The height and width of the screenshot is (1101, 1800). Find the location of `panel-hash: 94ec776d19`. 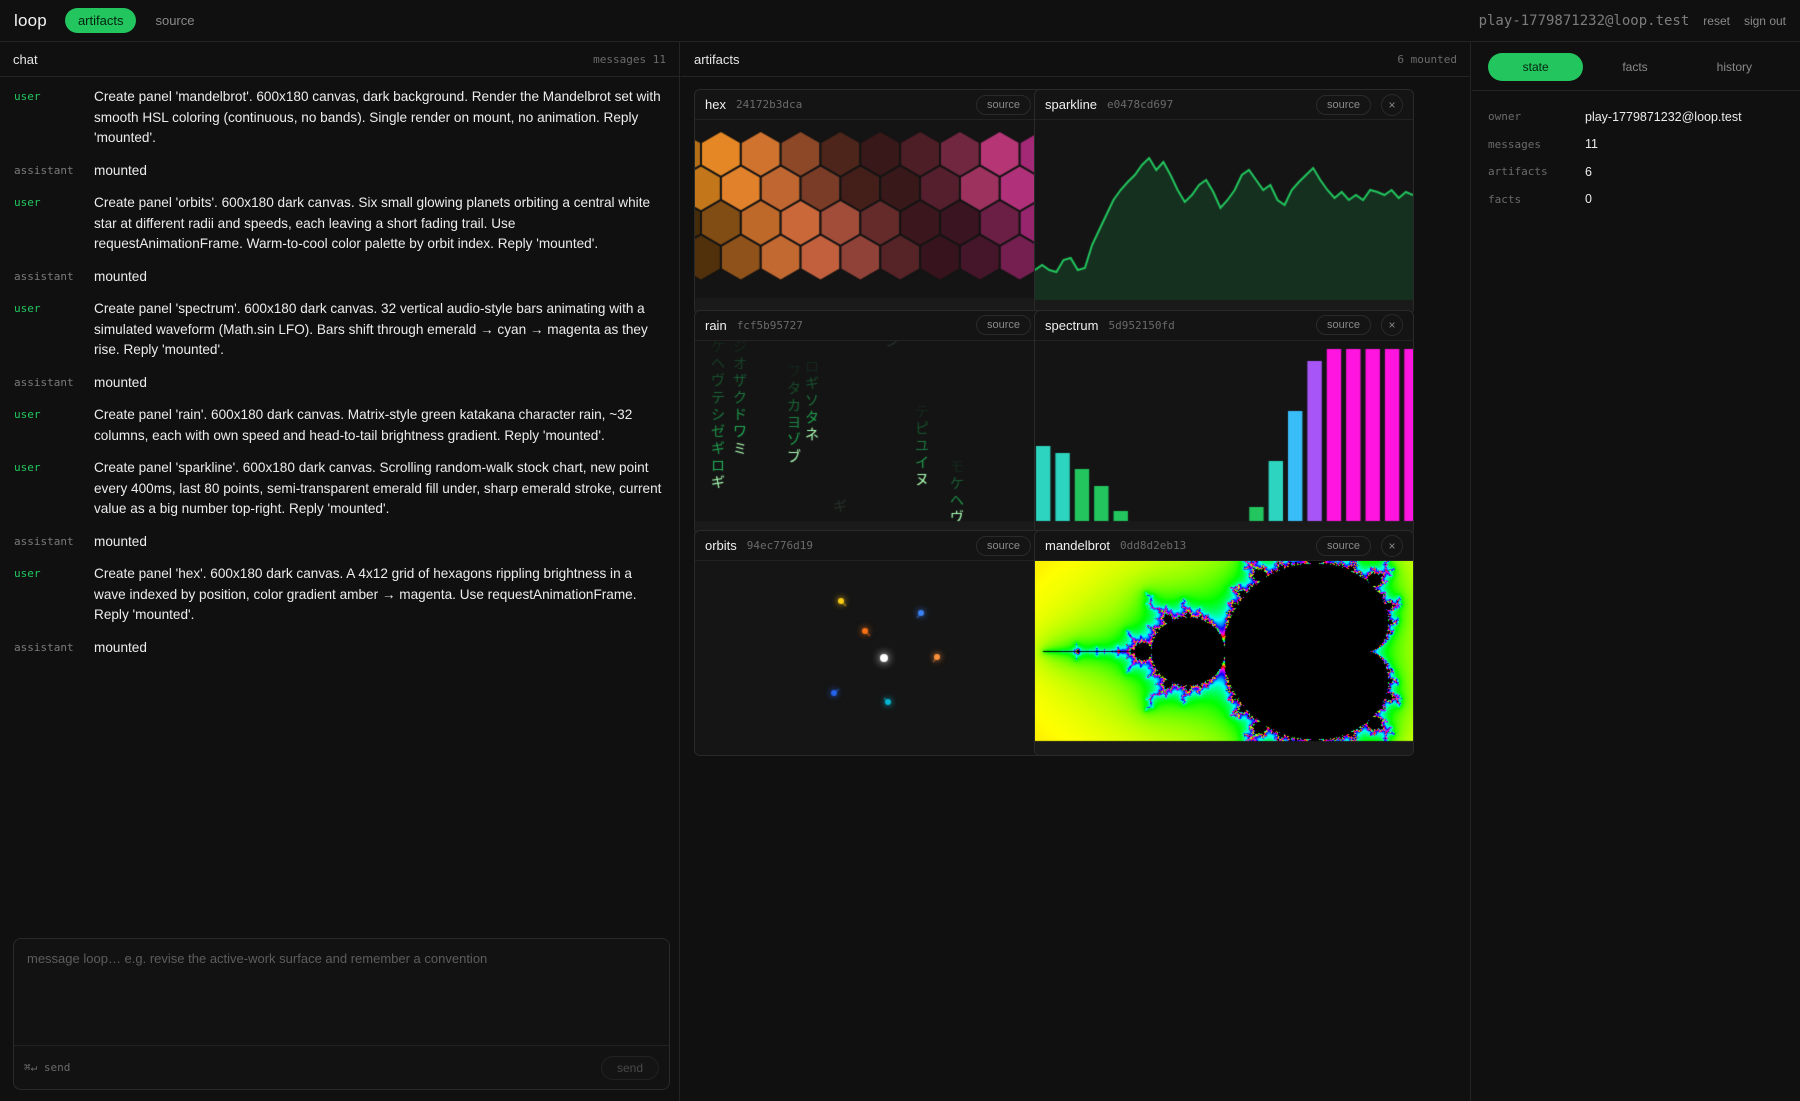

panel-hash: 94ec776d19 is located at coordinates (780, 545).